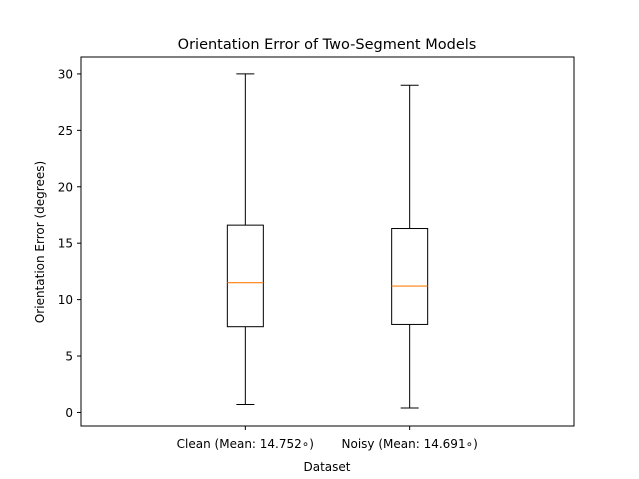 Image resolution: width=639 pixels, height=479 pixels. What do you see at coordinates (410, 444) in the screenshot?
I see `x-tick-label: Noisy (Mean: 14.691∘)` at bounding box center [410, 444].